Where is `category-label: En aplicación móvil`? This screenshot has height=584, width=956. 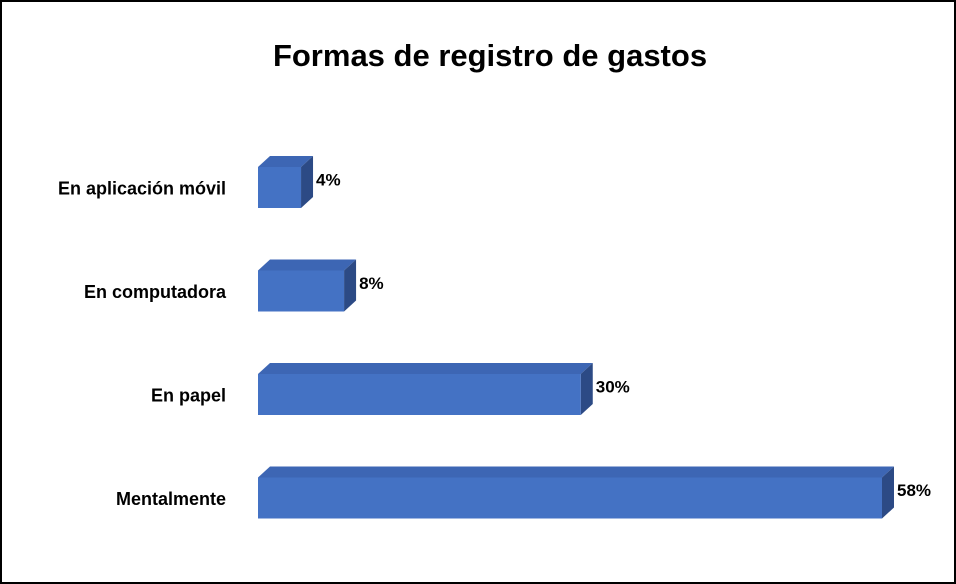
category-label: En aplicación móvil is located at coordinates (142, 188).